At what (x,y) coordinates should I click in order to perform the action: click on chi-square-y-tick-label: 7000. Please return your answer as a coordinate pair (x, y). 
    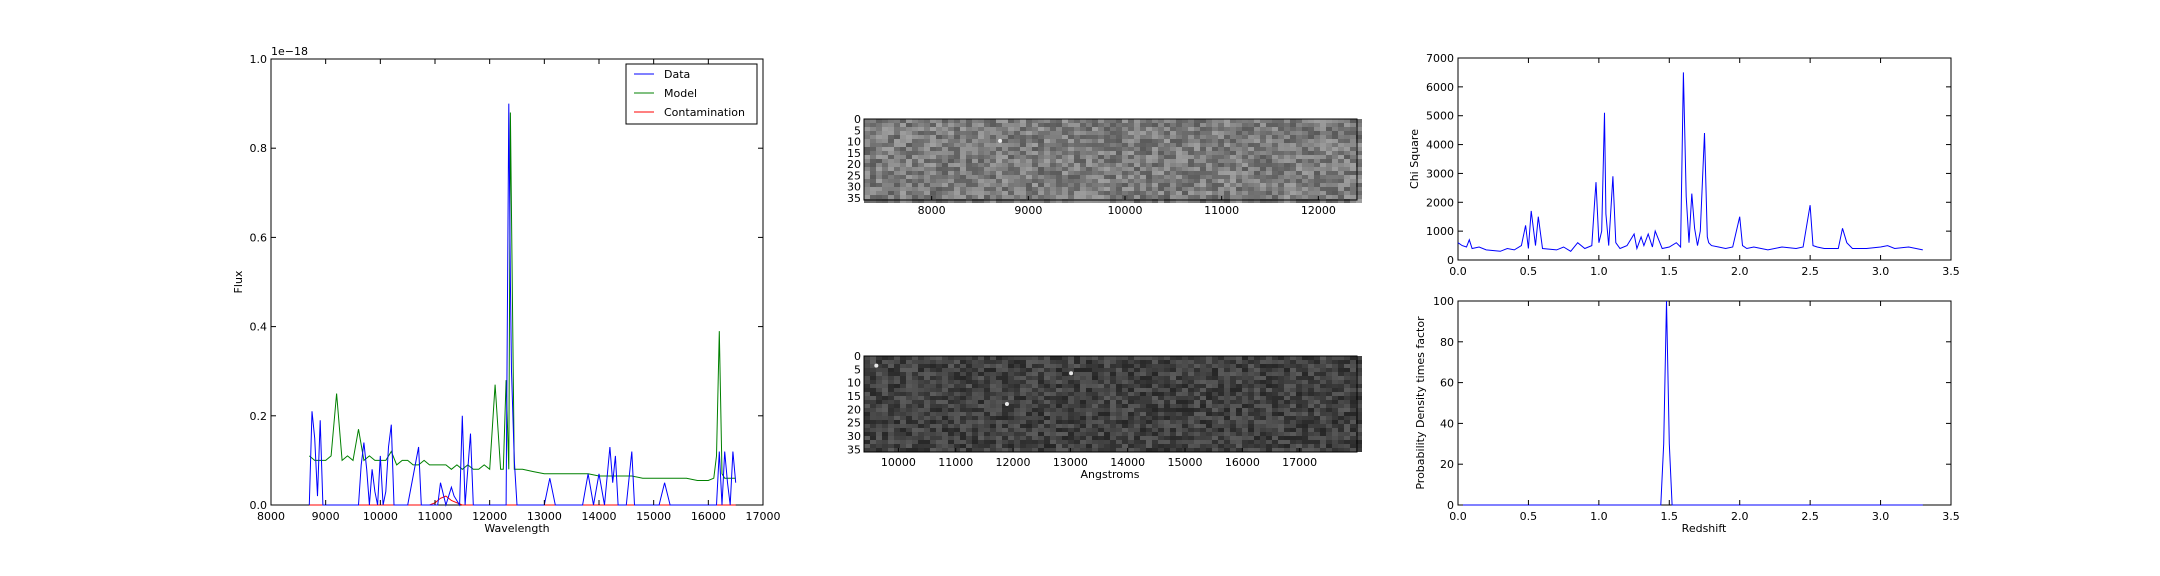
    Looking at the image, I should click on (1440, 58).